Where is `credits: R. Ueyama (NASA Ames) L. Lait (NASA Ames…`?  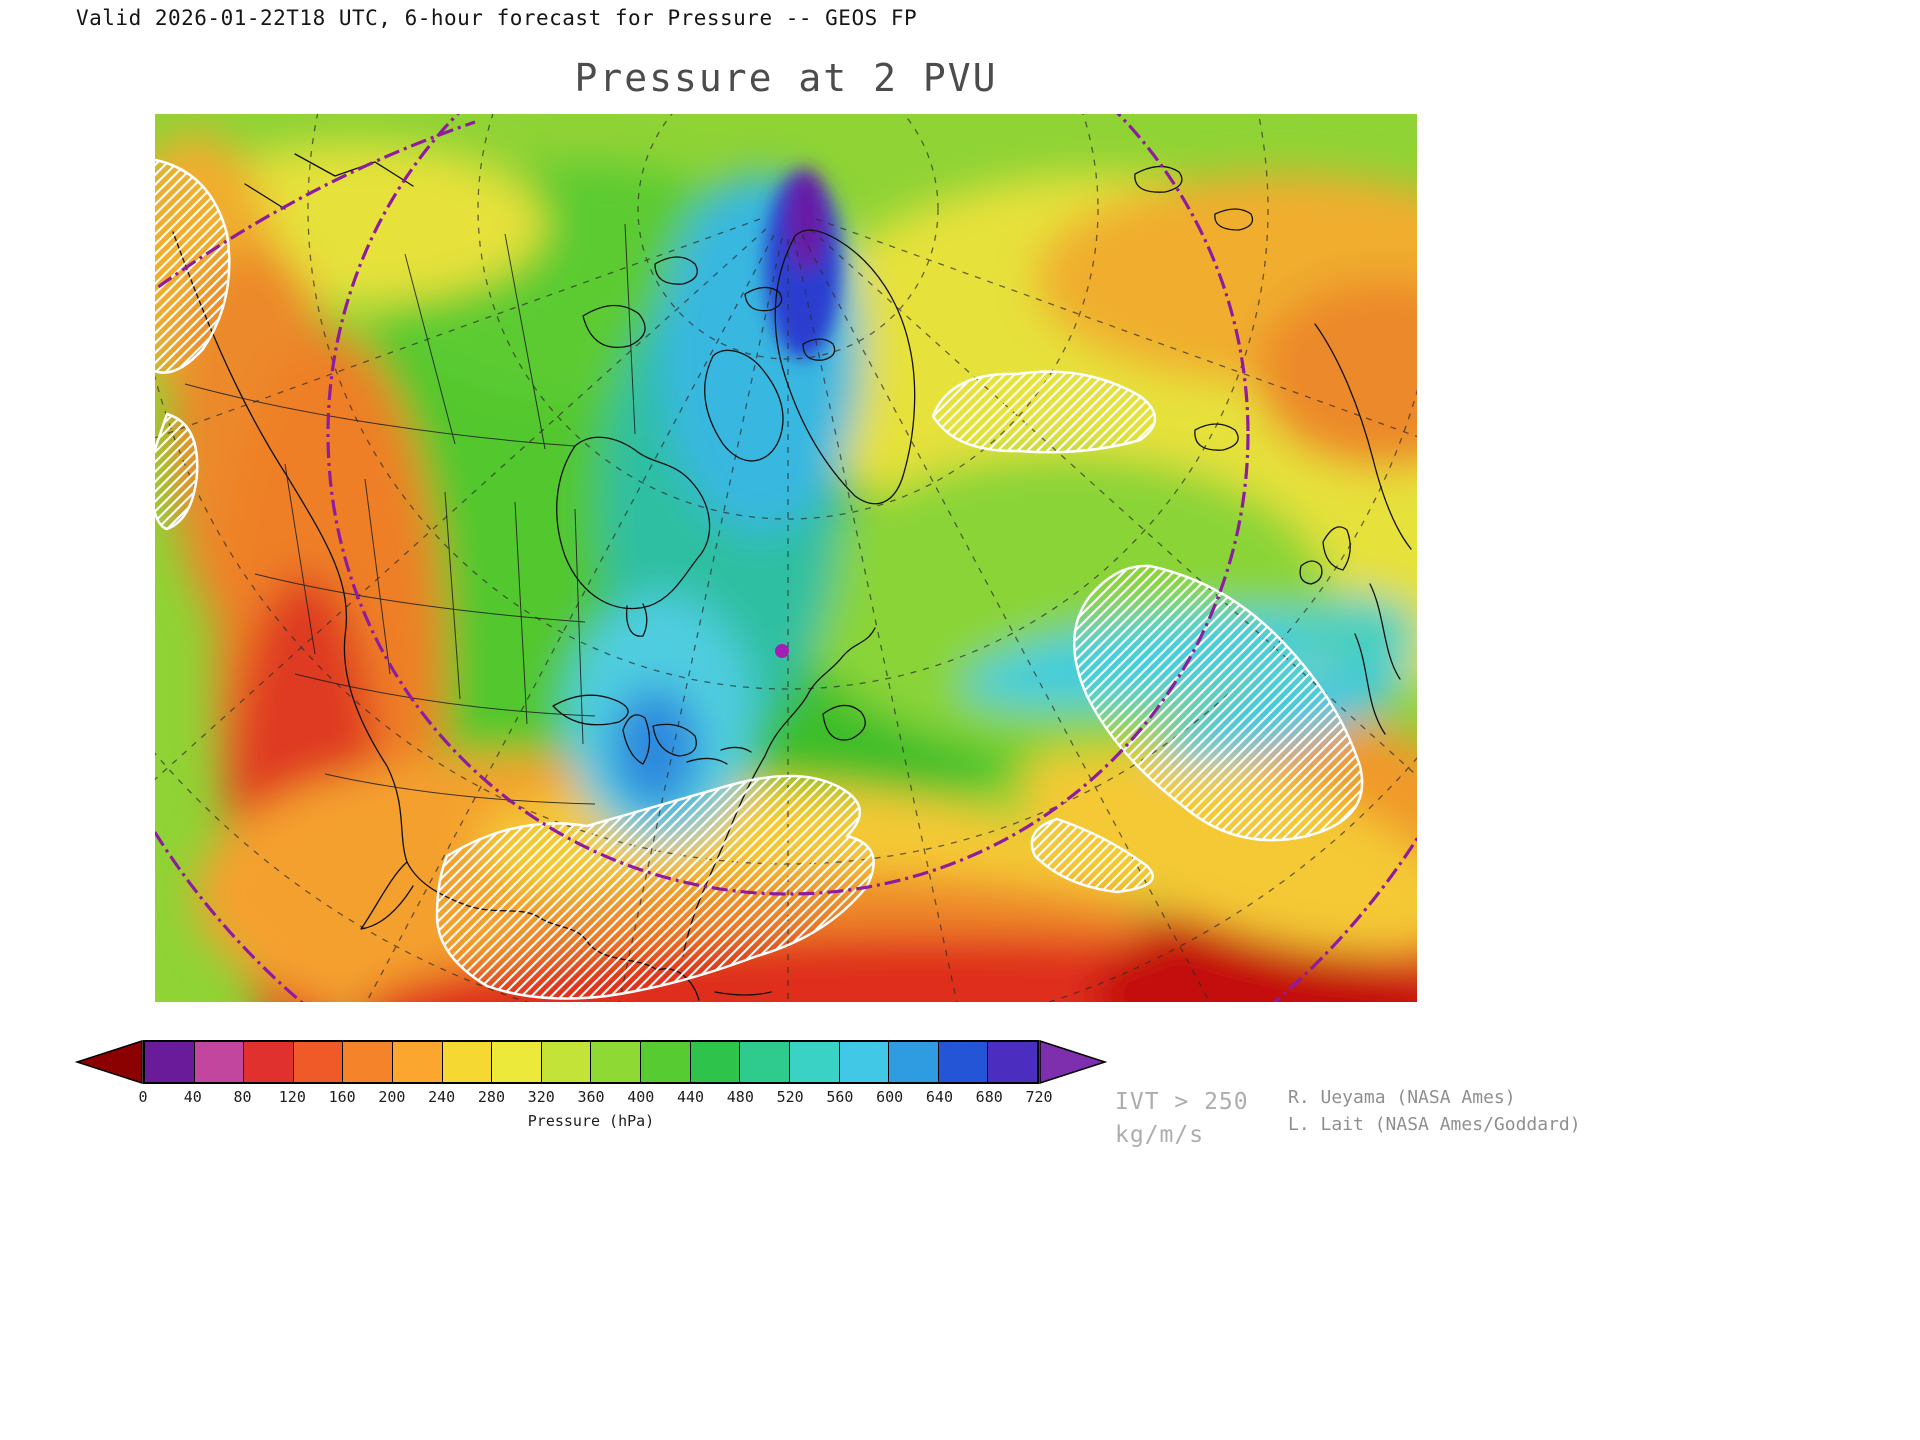
credits: R. Ueyama (NASA Ames) L. Lait (NASA Ames… is located at coordinates (1434, 1111).